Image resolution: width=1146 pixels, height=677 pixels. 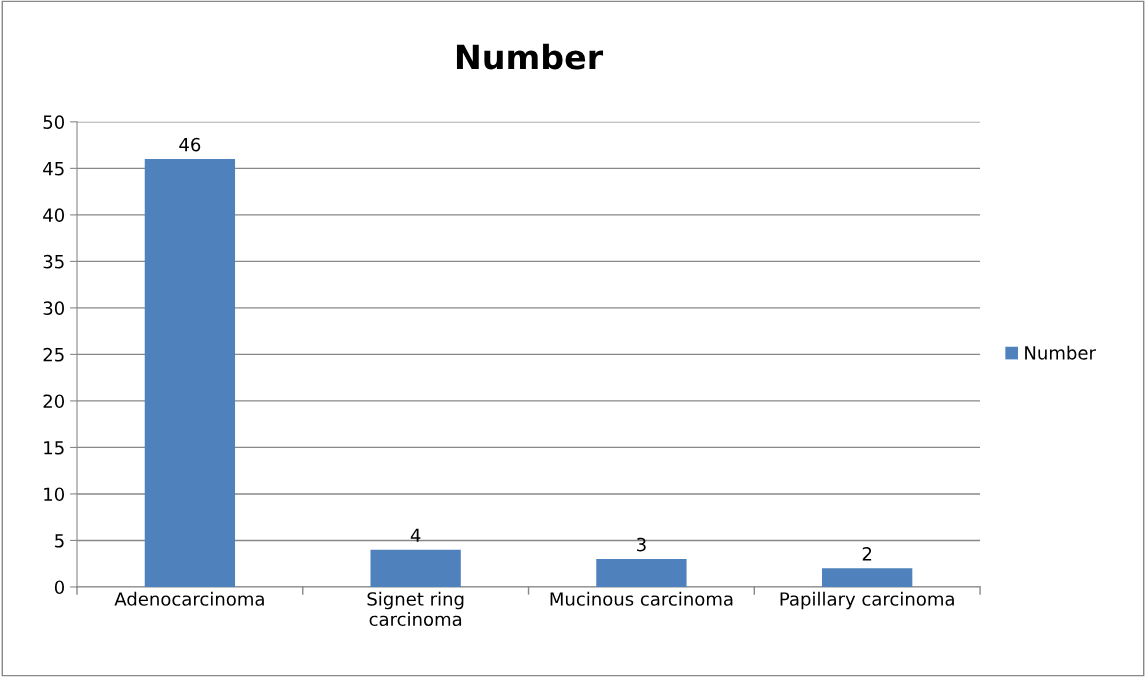 What do you see at coordinates (54, 494) in the screenshot?
I see `y-tick-label: 10` at bounding box center [54, 494].